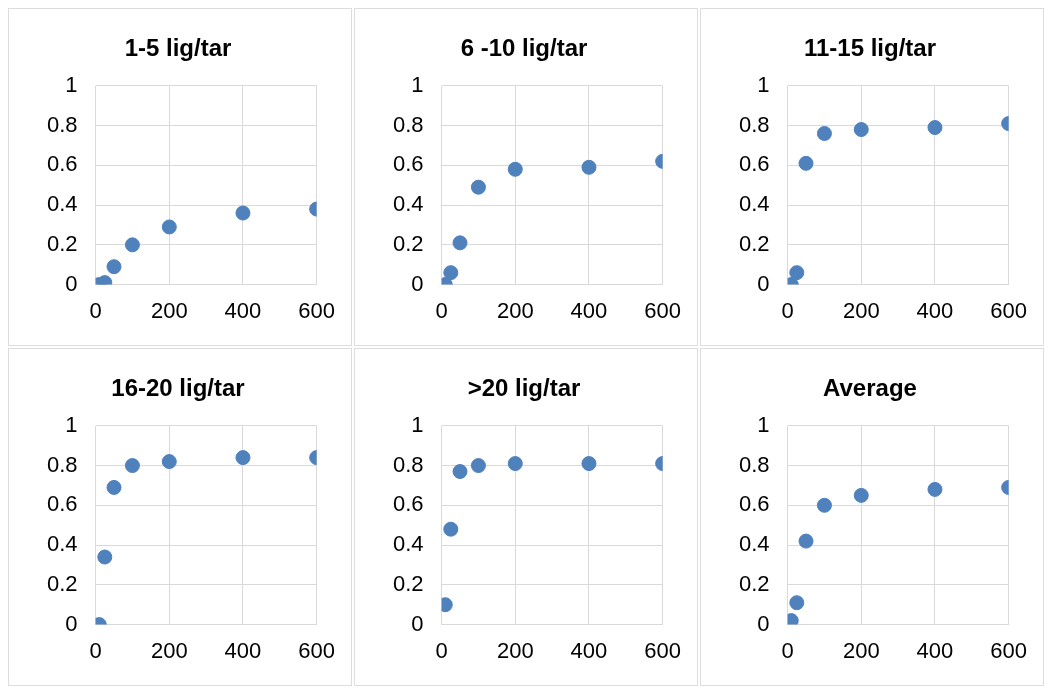  What do you see at coordinates (524, 388) in the screenshot?
I see `chart-title: >20 lig/tar` at bounding box center [524, 388].